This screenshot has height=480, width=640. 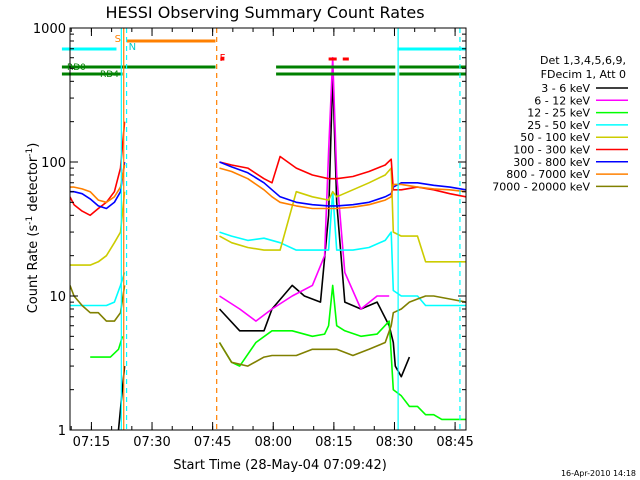 I want to click on legend-label-9: 7000 - 20000 keV, so click(x=541, y=186).